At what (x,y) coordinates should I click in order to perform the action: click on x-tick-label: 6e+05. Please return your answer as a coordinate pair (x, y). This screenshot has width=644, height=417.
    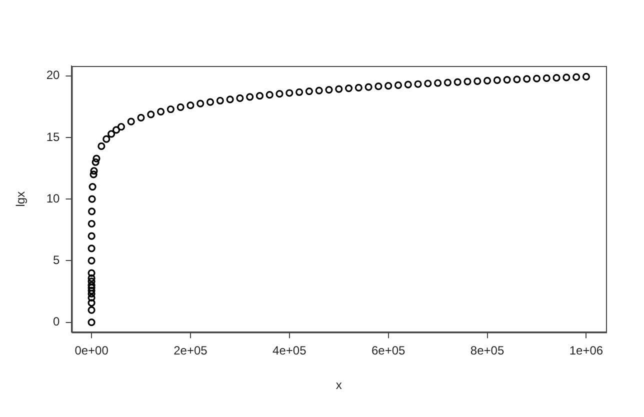
    Looking at the image, I should click on (388, 351).